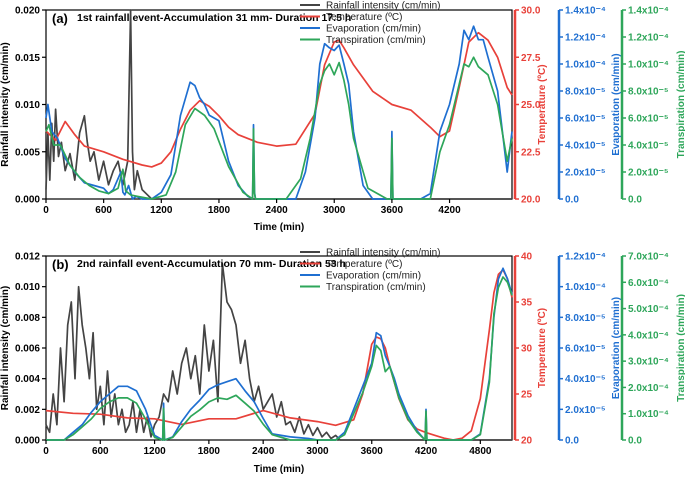  Describe the element at coordinates (585, 257) in the screenshot. I see `panel-b-evap-tick-label: 1.2x10⁻⁴` at that location.